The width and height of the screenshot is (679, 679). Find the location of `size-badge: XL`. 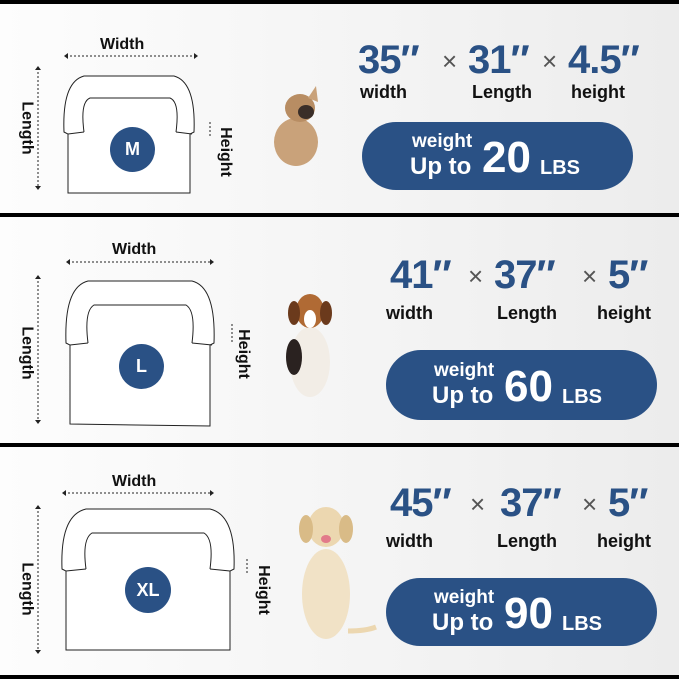

size-badge: XL is located at coordinates (148, 590).